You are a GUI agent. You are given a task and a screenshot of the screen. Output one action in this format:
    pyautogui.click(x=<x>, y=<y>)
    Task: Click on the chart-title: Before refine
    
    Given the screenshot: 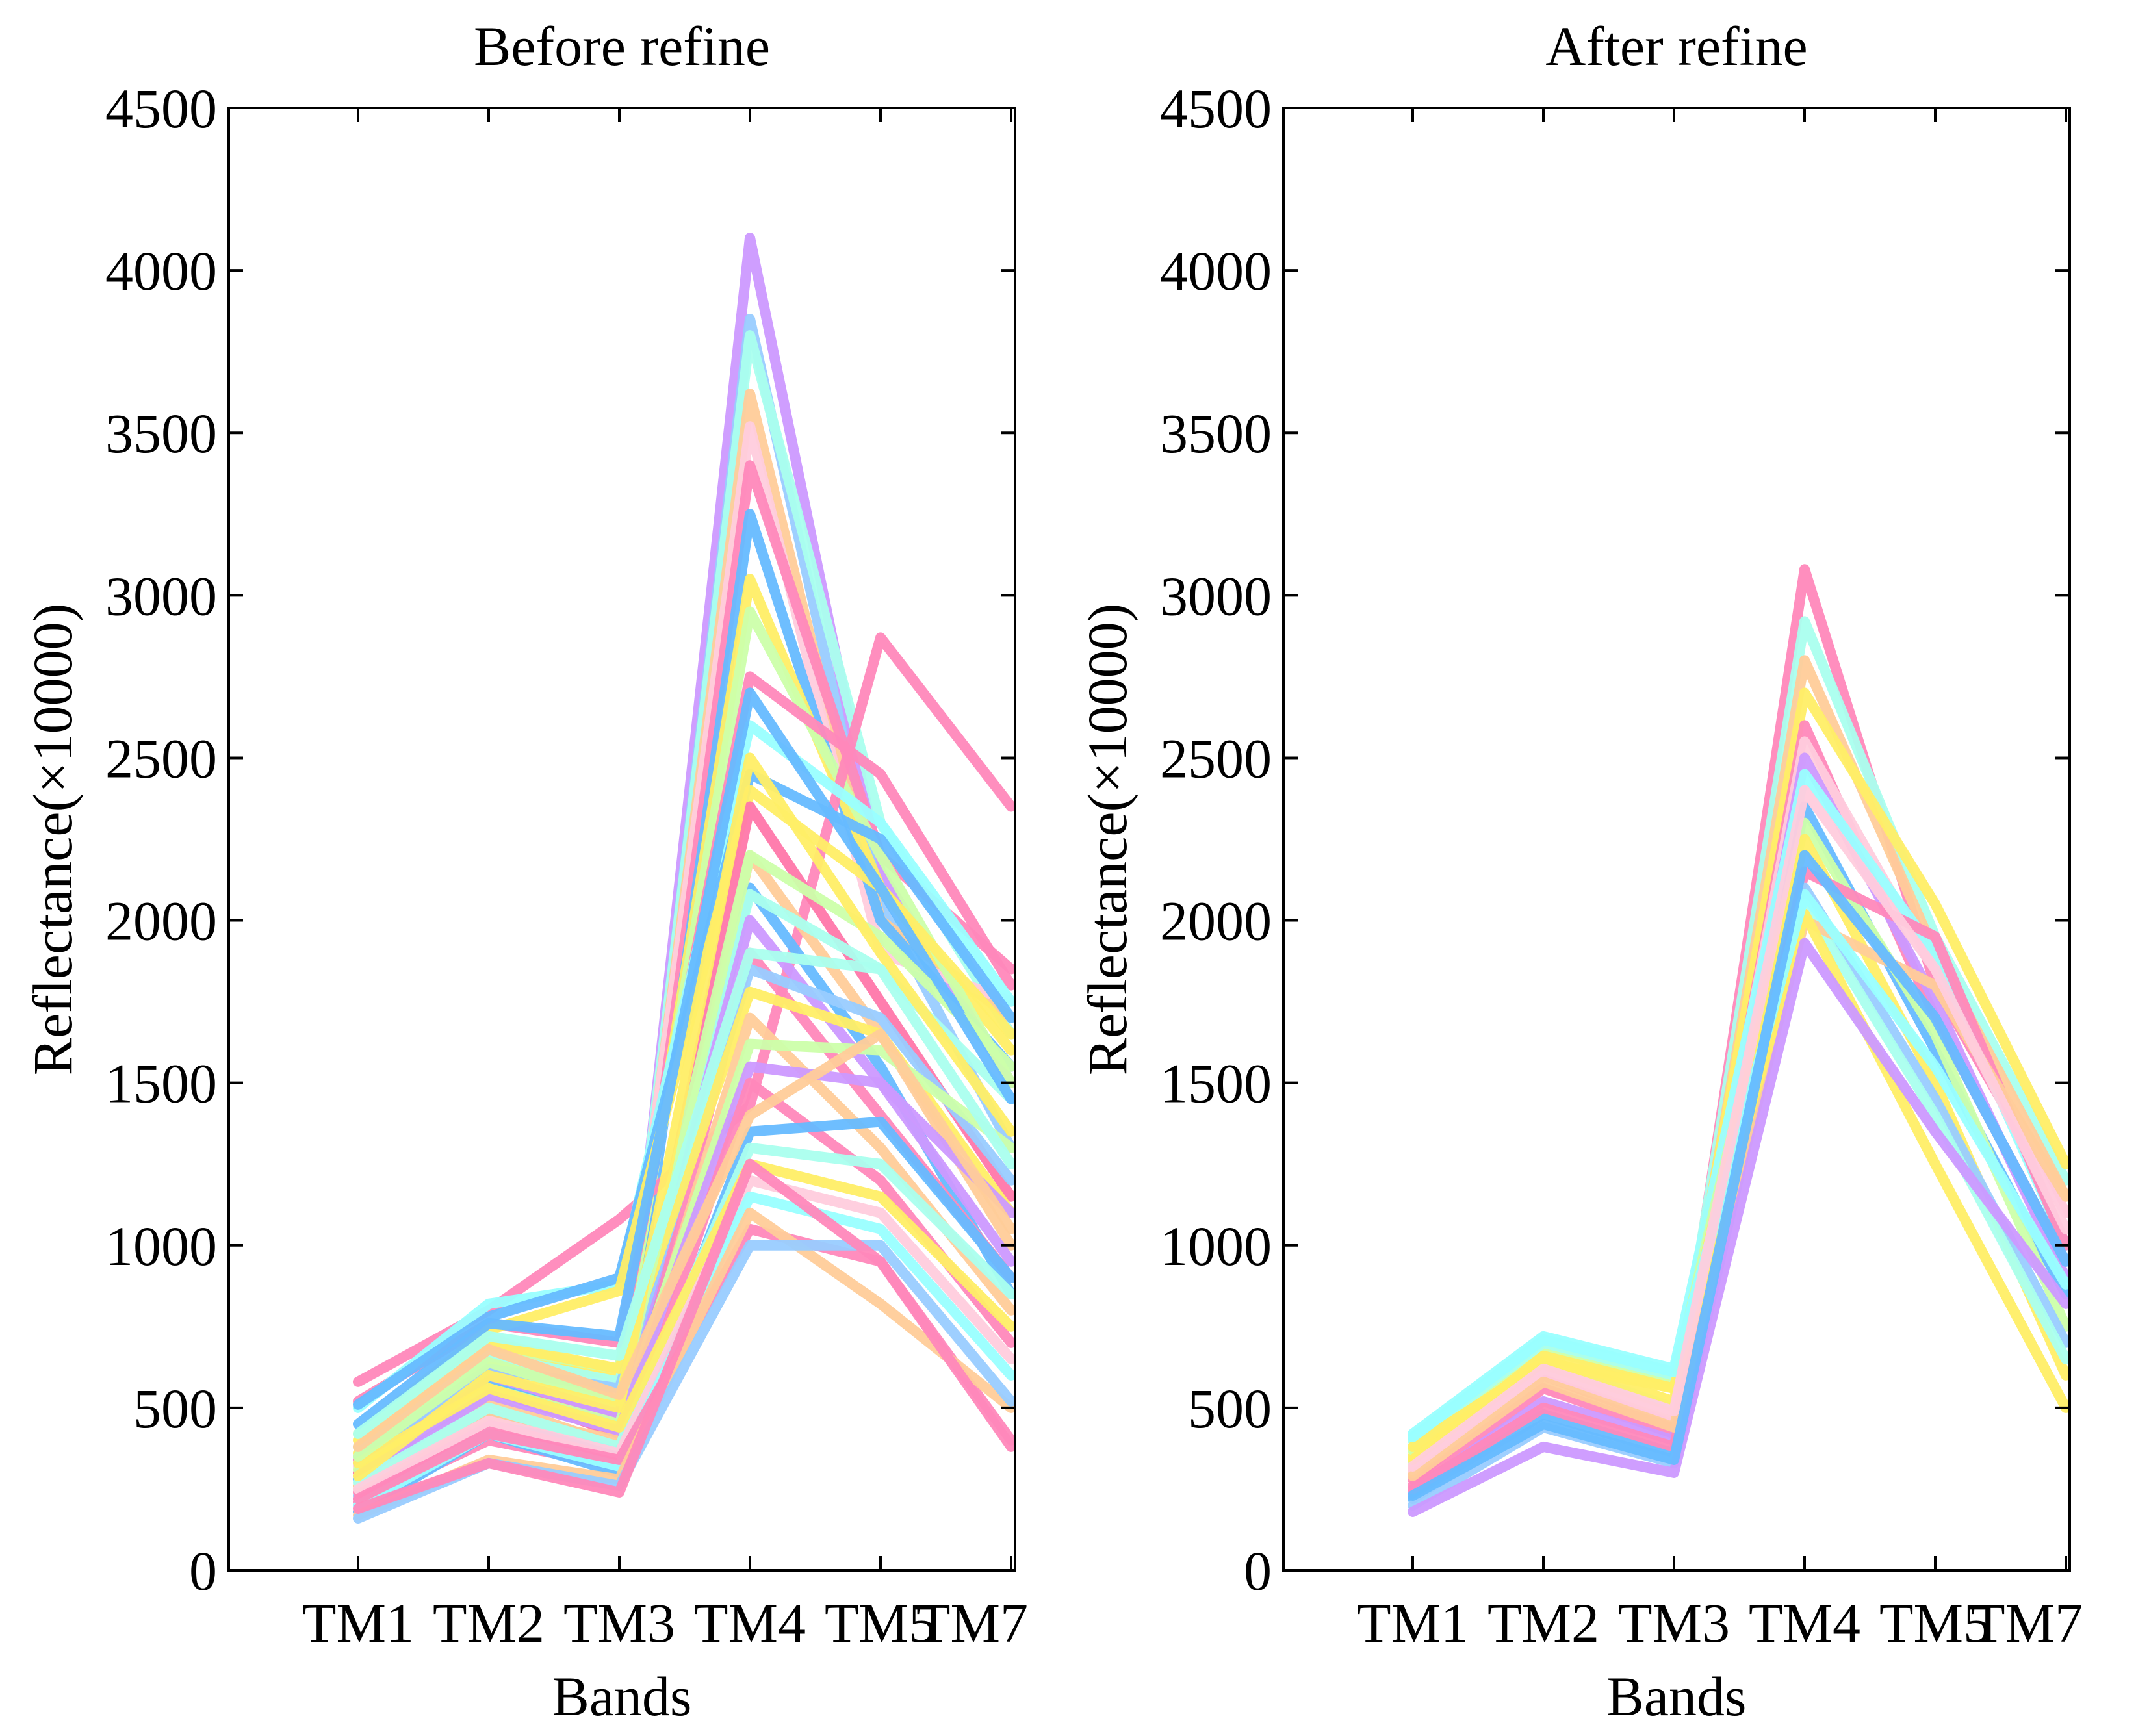 What is the action you would take?
    pyautogui.click(x=622, y=46)
    